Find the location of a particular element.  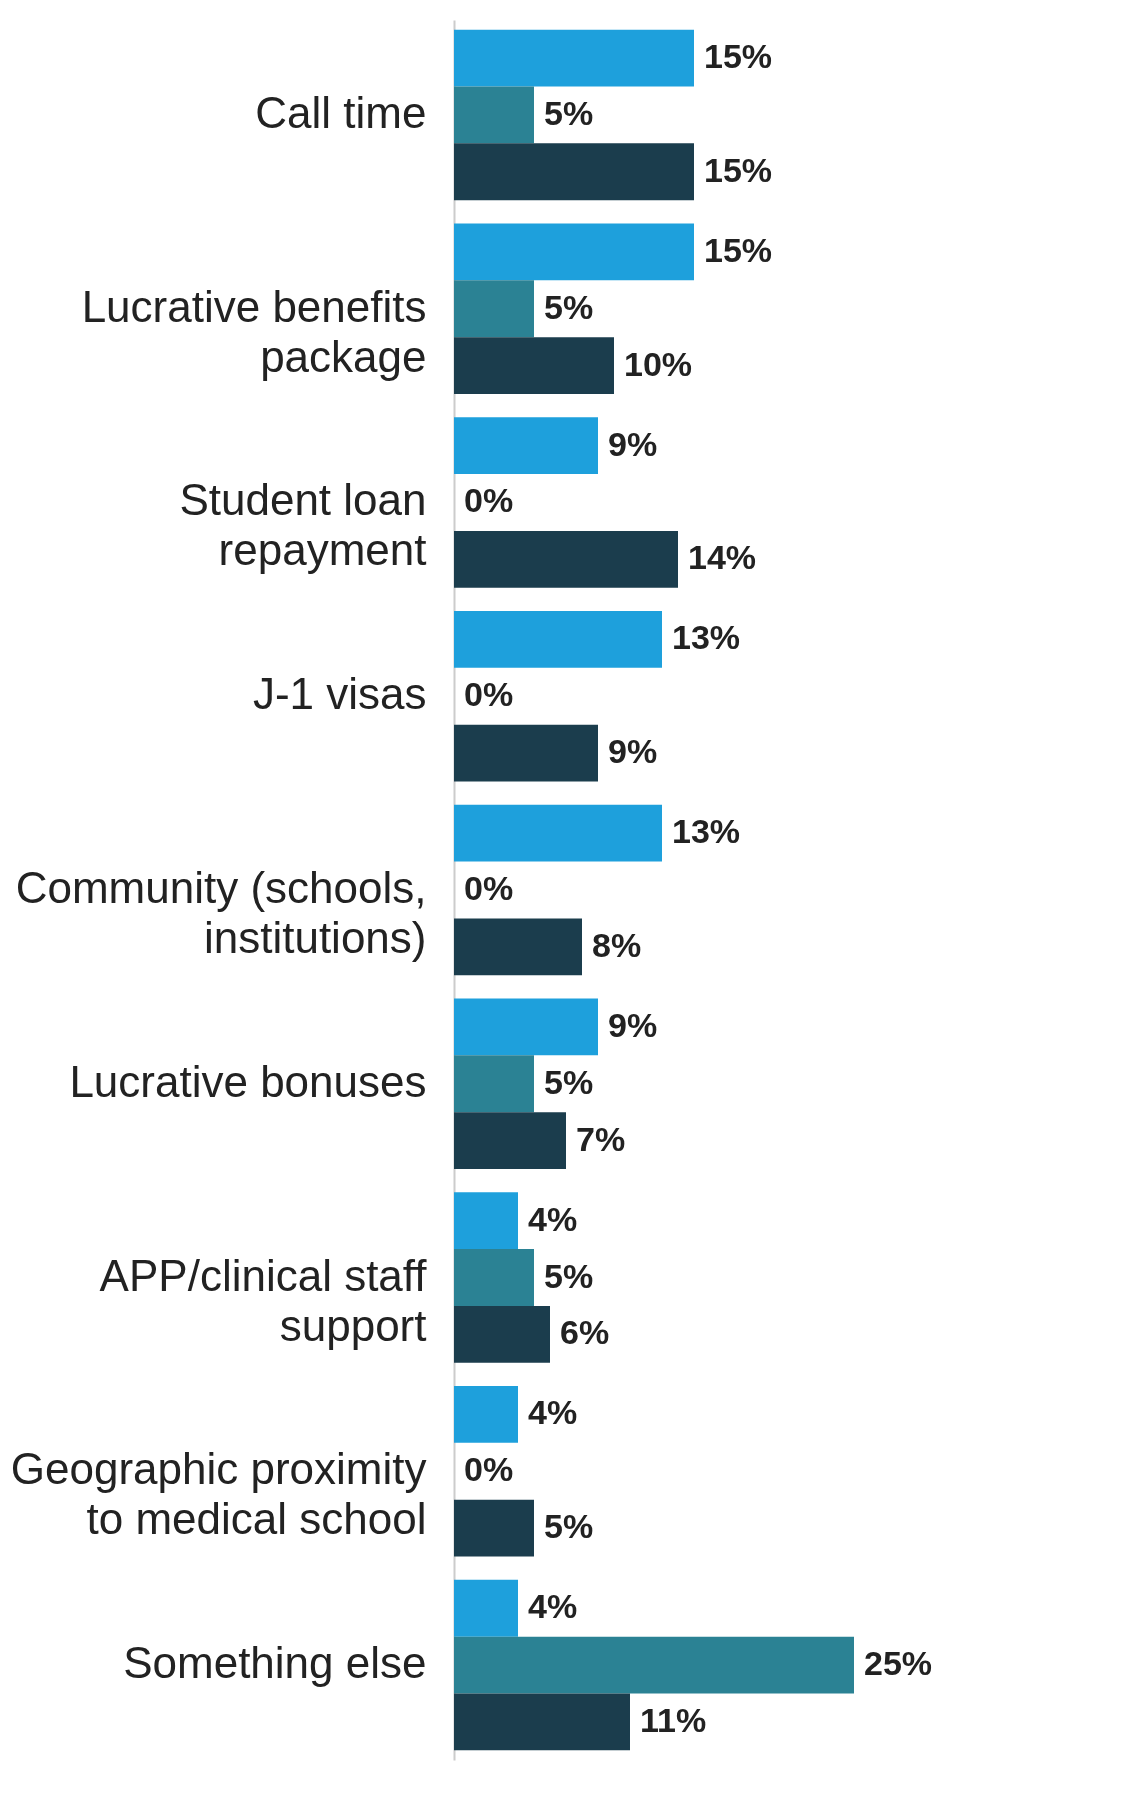

y-tick-label: Student loan repayment is located at coordinates (303, 525).